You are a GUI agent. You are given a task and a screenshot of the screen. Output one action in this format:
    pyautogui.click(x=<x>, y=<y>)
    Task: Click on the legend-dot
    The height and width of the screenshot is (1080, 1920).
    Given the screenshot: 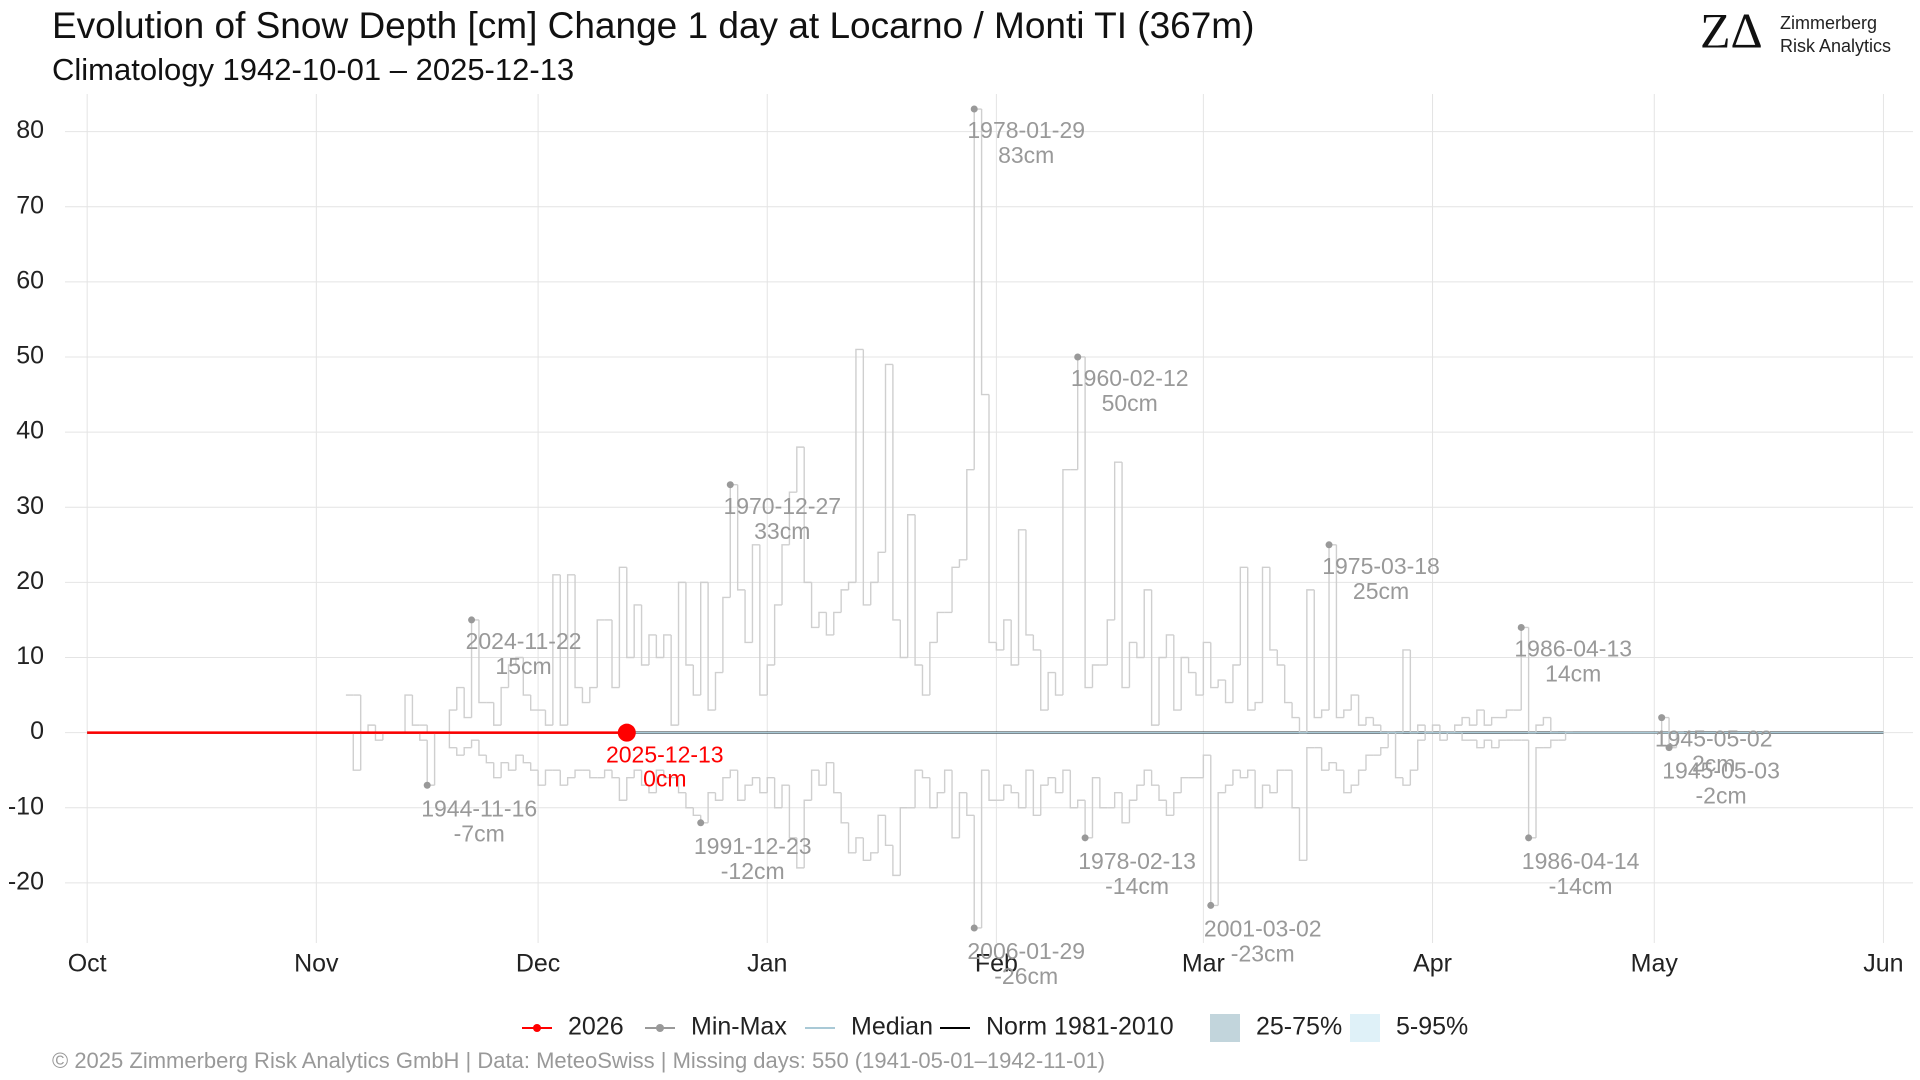 What is the action you would take?
    pyautogui.click(x=660, y=1028)
    